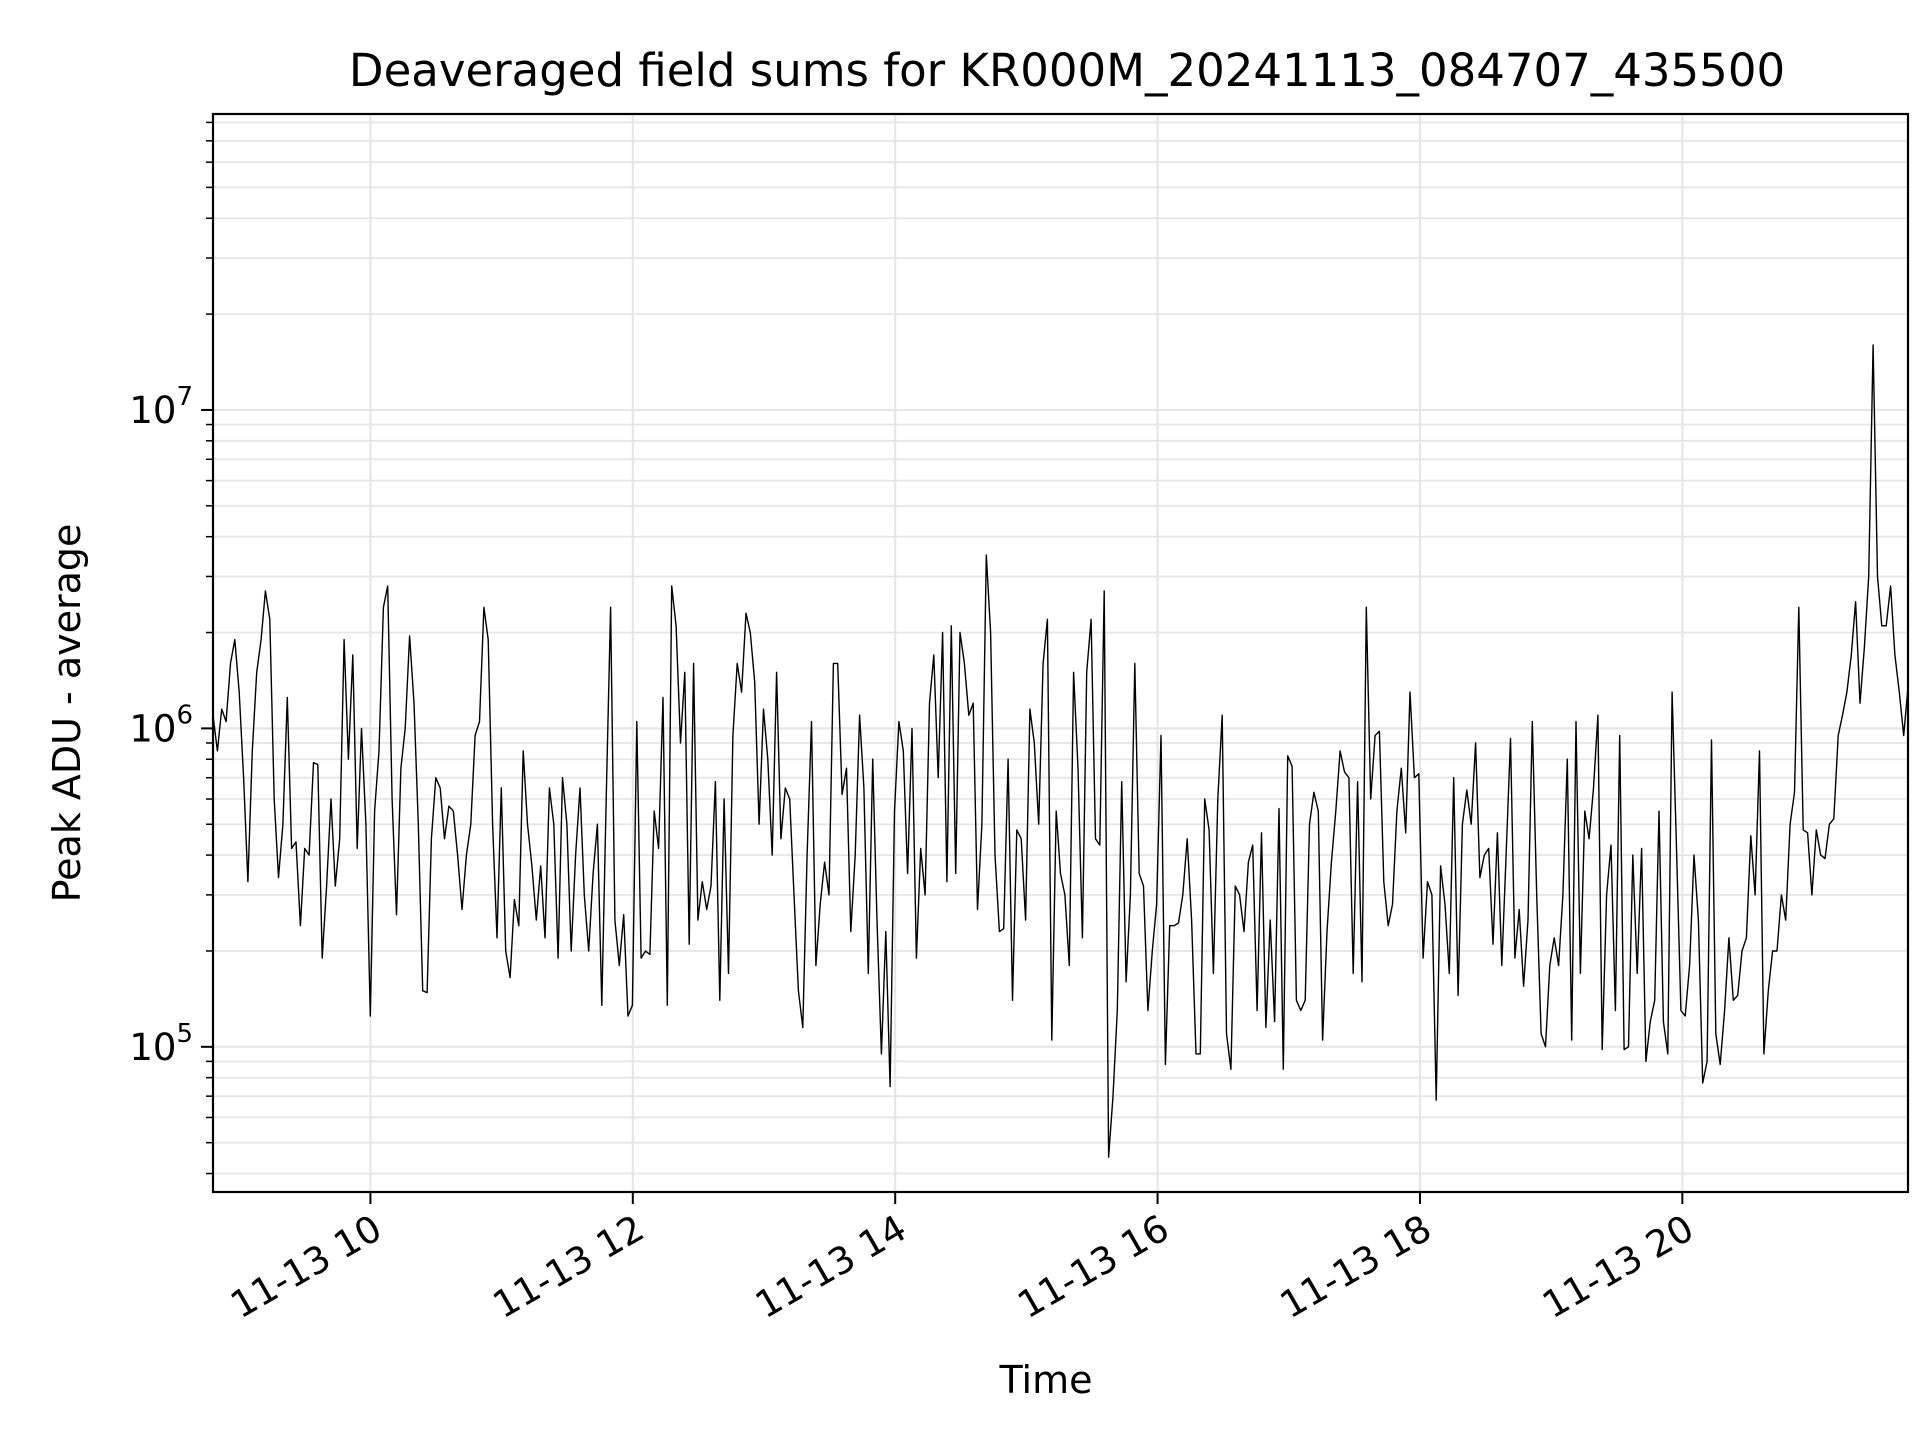 The image size is (1920, 1440). I want to click on y-tick-label: 10⁵, so click(161, 1044).